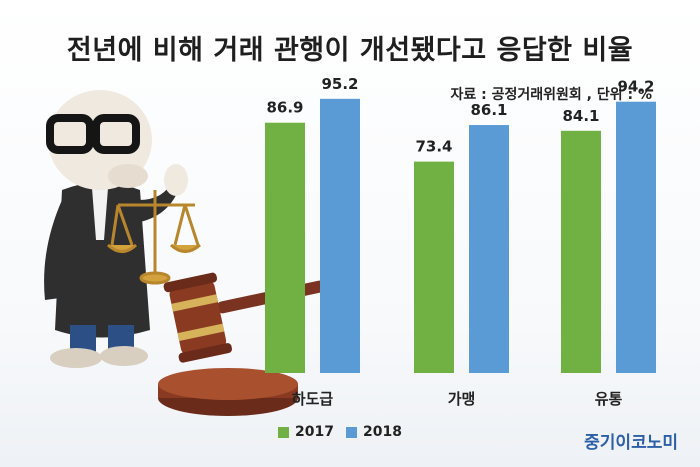  Describe the element at coordinates (635, 87) in the screenshot. I see `data-label-유통-2018: 94.2` at that location.